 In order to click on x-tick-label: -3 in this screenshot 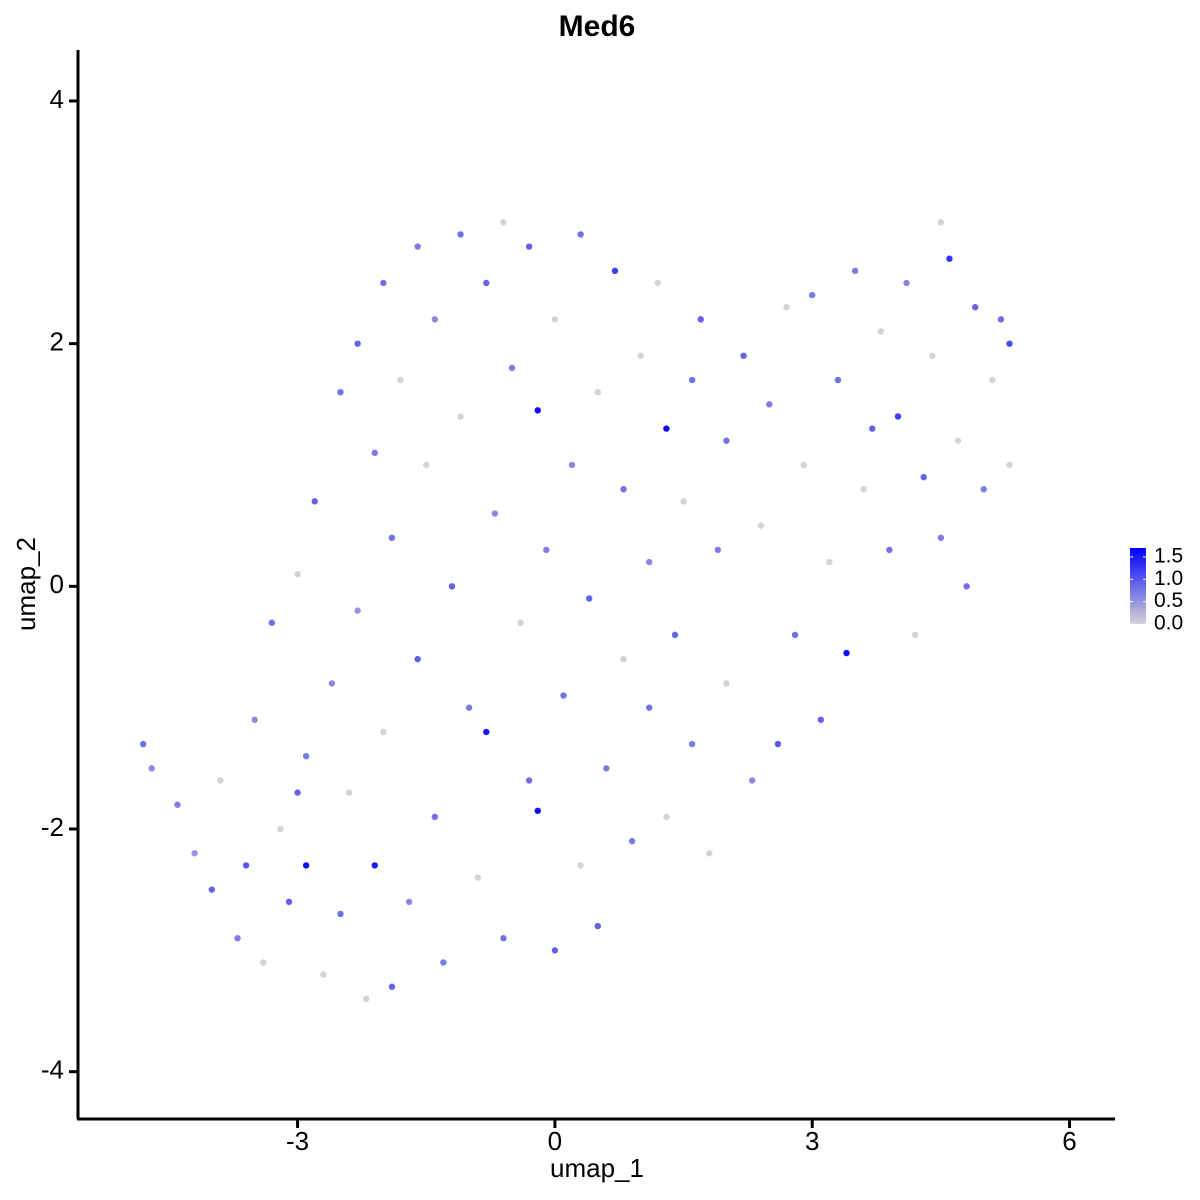, I will do `click(297, 1141)`.